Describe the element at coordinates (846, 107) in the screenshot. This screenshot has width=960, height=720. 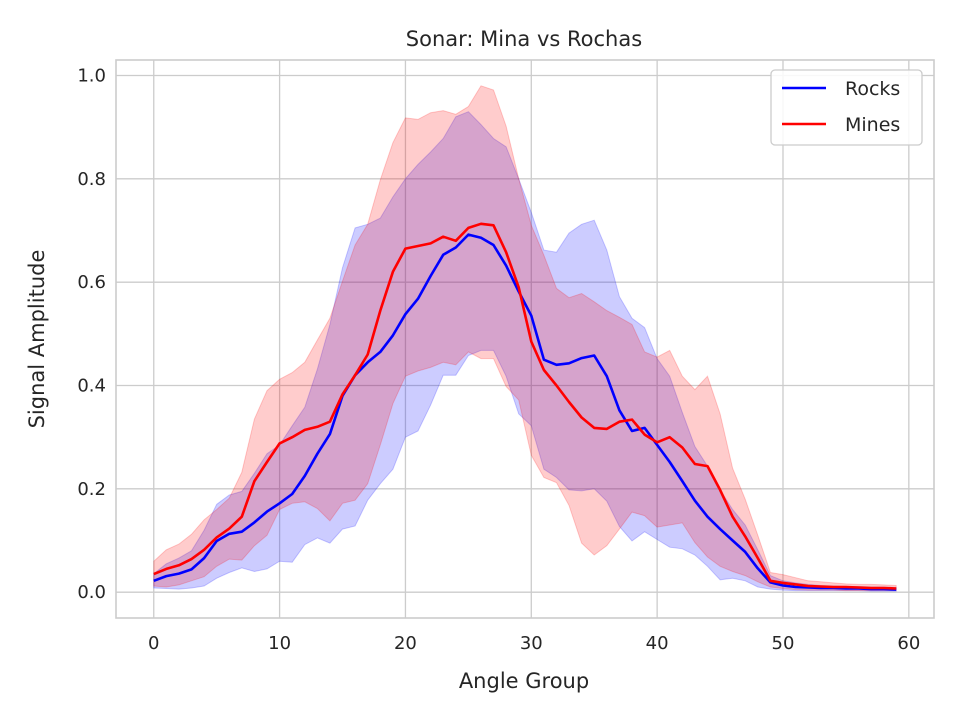
I see `legend: Rocks Mines` at that location.